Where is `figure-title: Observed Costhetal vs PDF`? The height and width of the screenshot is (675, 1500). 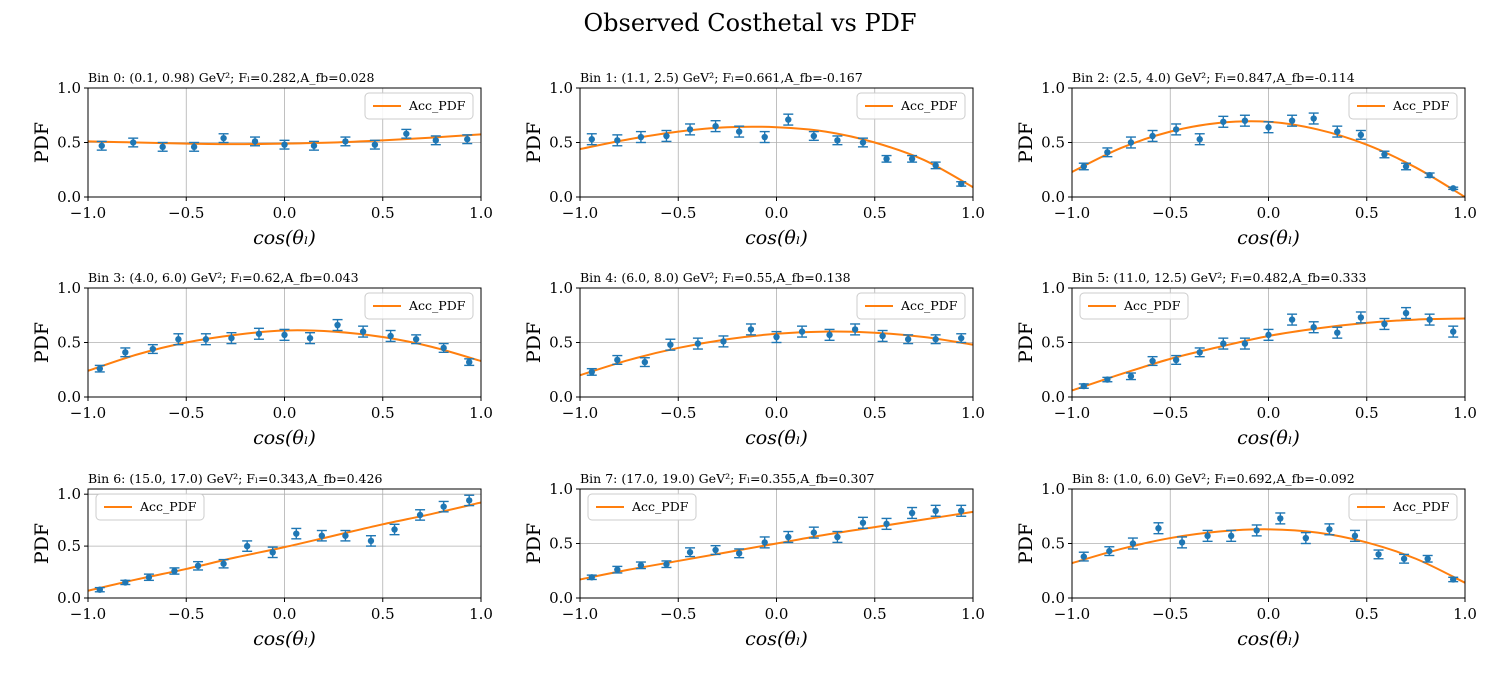
figure-title: Observed Costhetal vs PDF is located at coordinates (749, 23).